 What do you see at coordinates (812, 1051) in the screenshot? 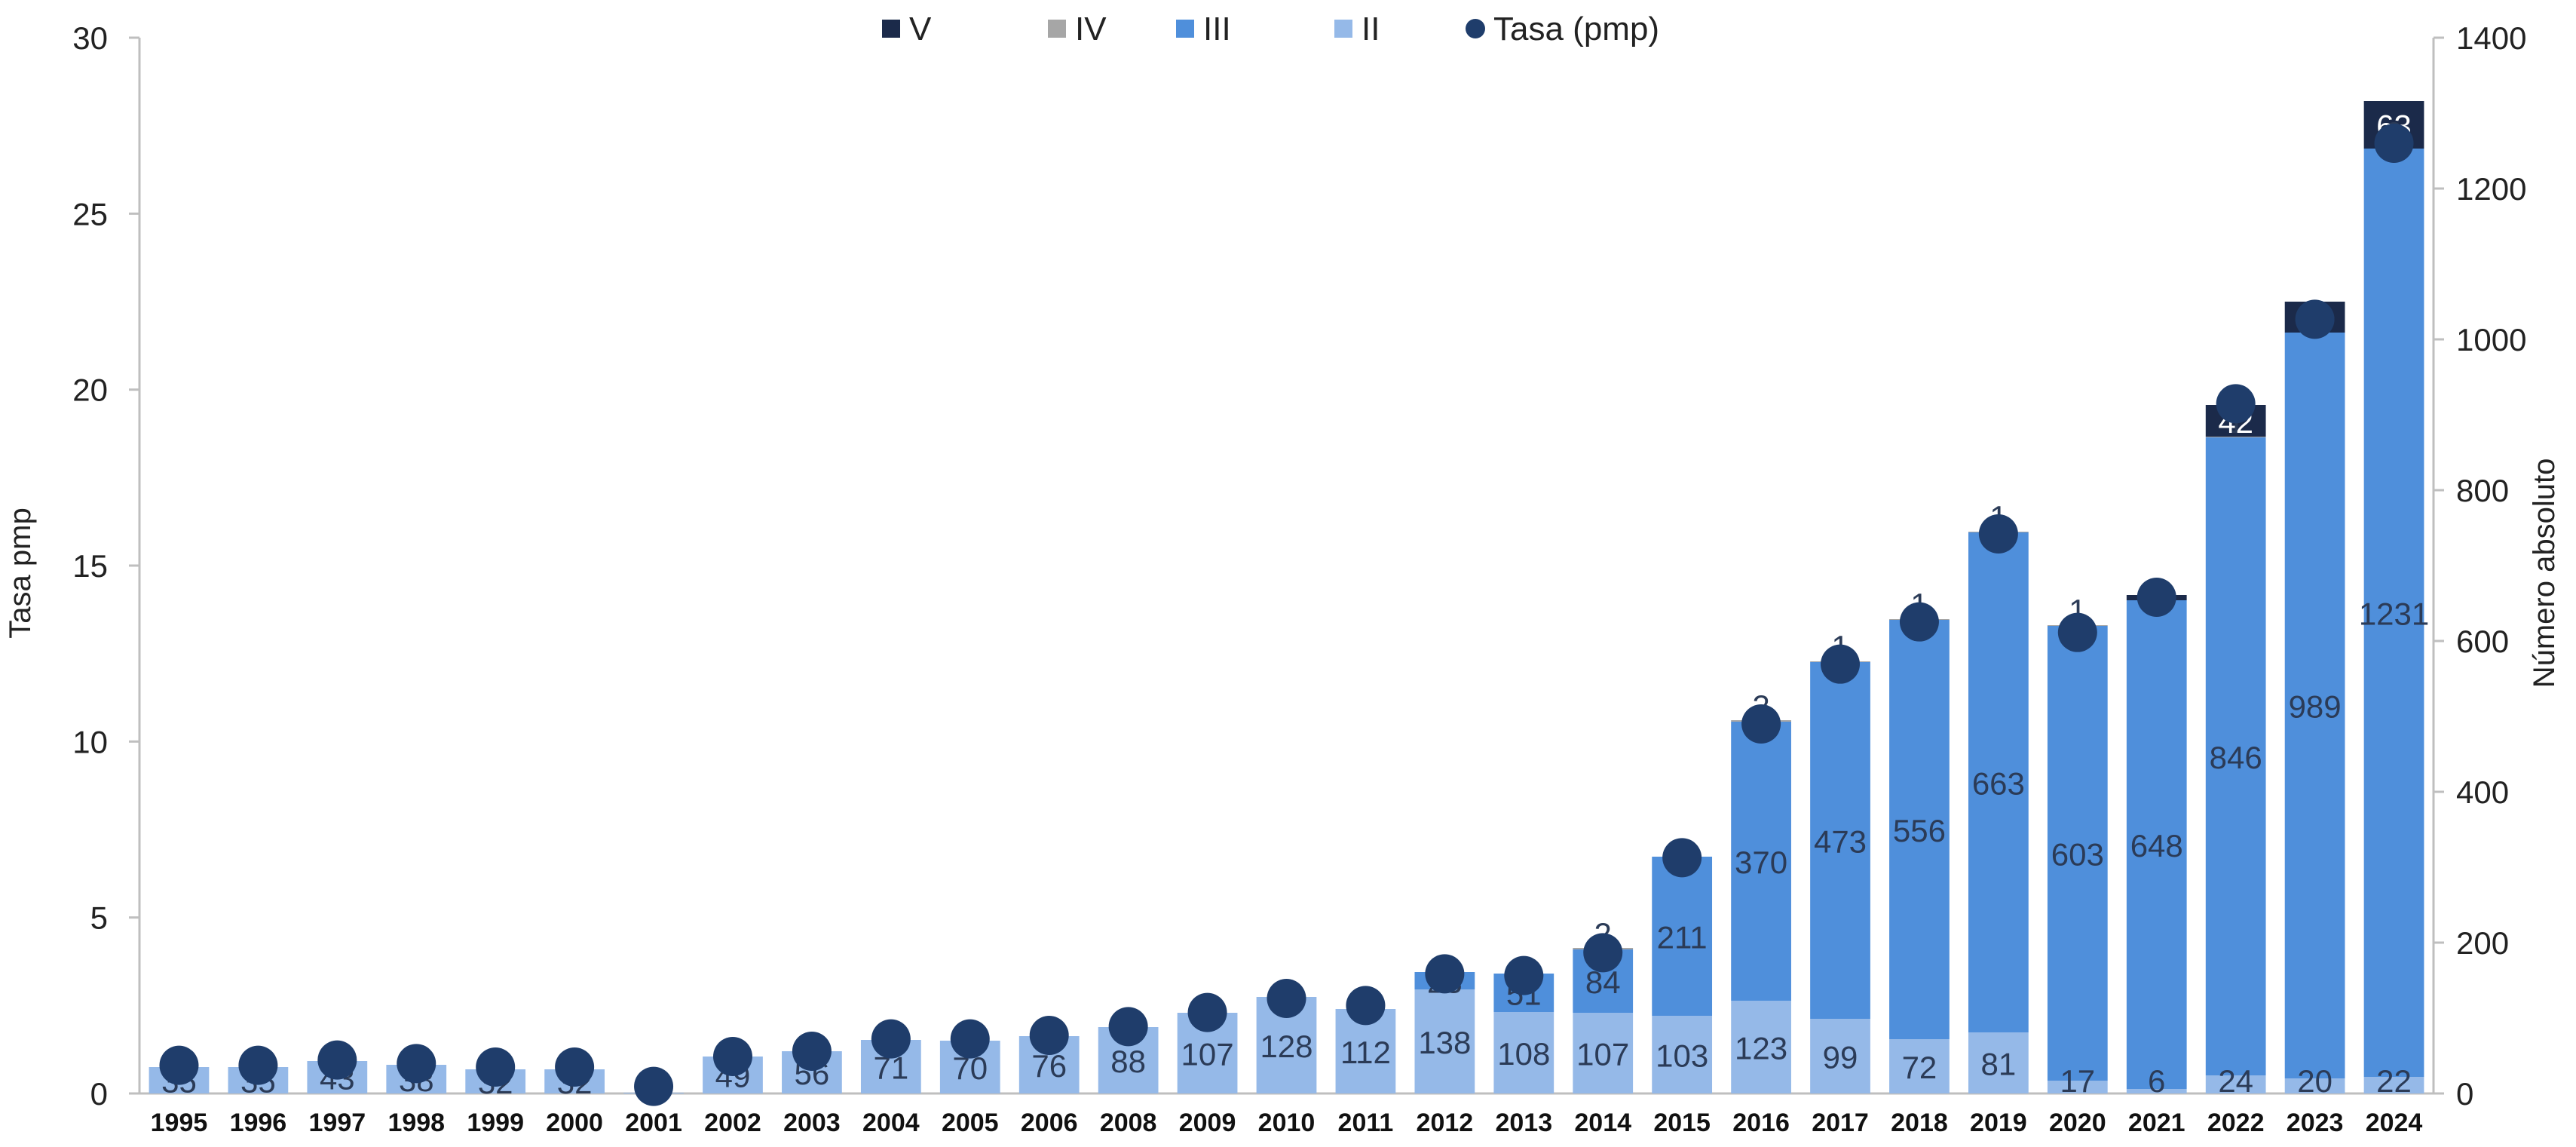
I see `rate-dot-2003` at bounding box center [812, 1051].